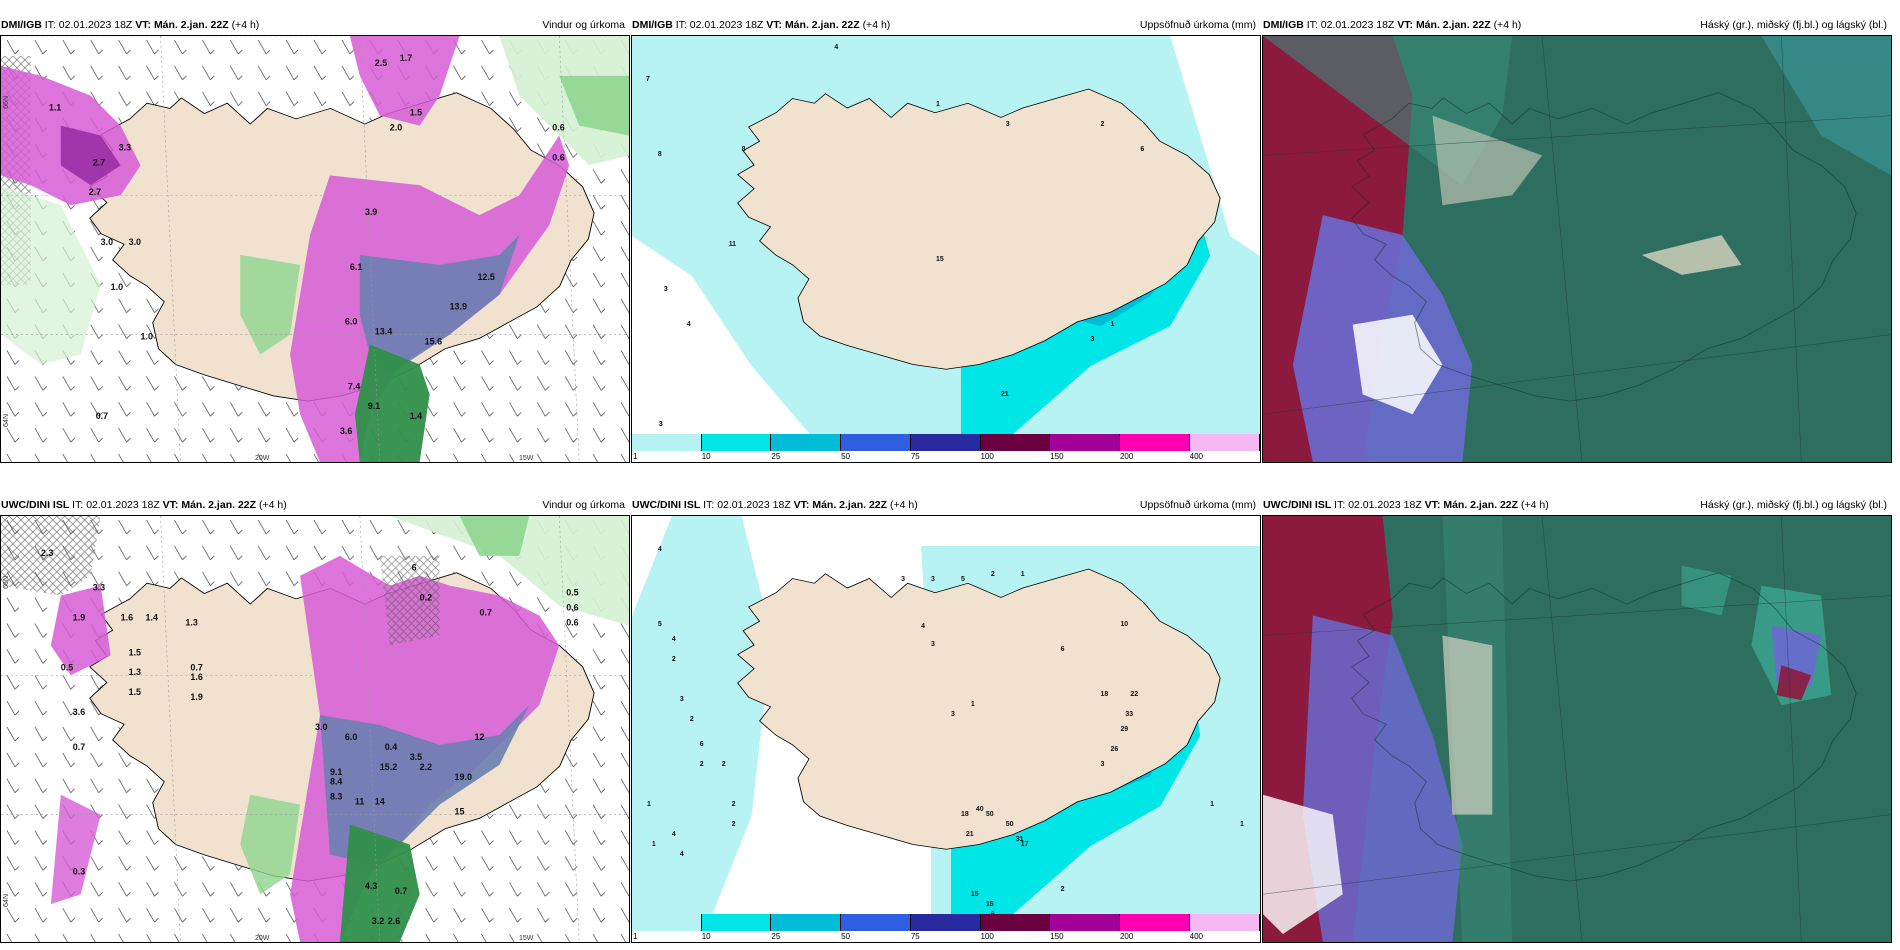  I want to click on map-value-label: 2.0, so click(396, 128).